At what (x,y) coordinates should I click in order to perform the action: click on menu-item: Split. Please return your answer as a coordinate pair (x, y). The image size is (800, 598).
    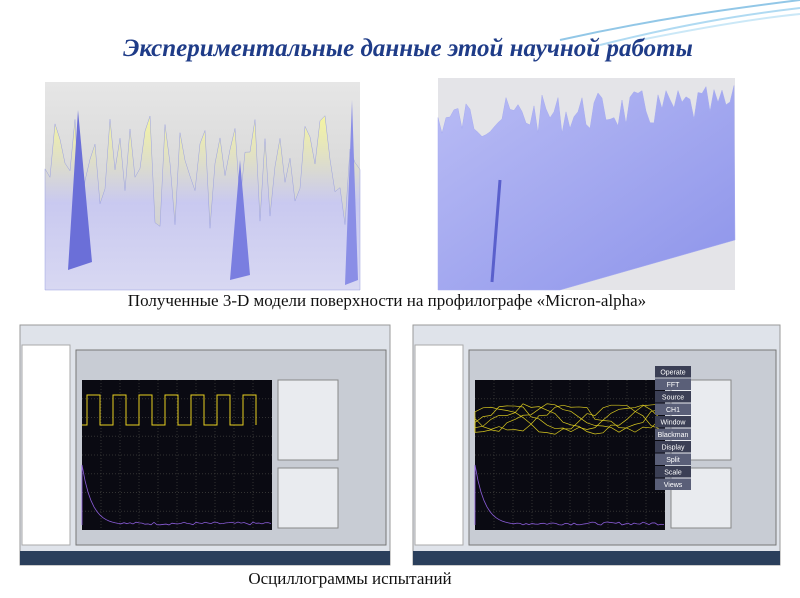
    Looking at the image, I should click on (673, 460).